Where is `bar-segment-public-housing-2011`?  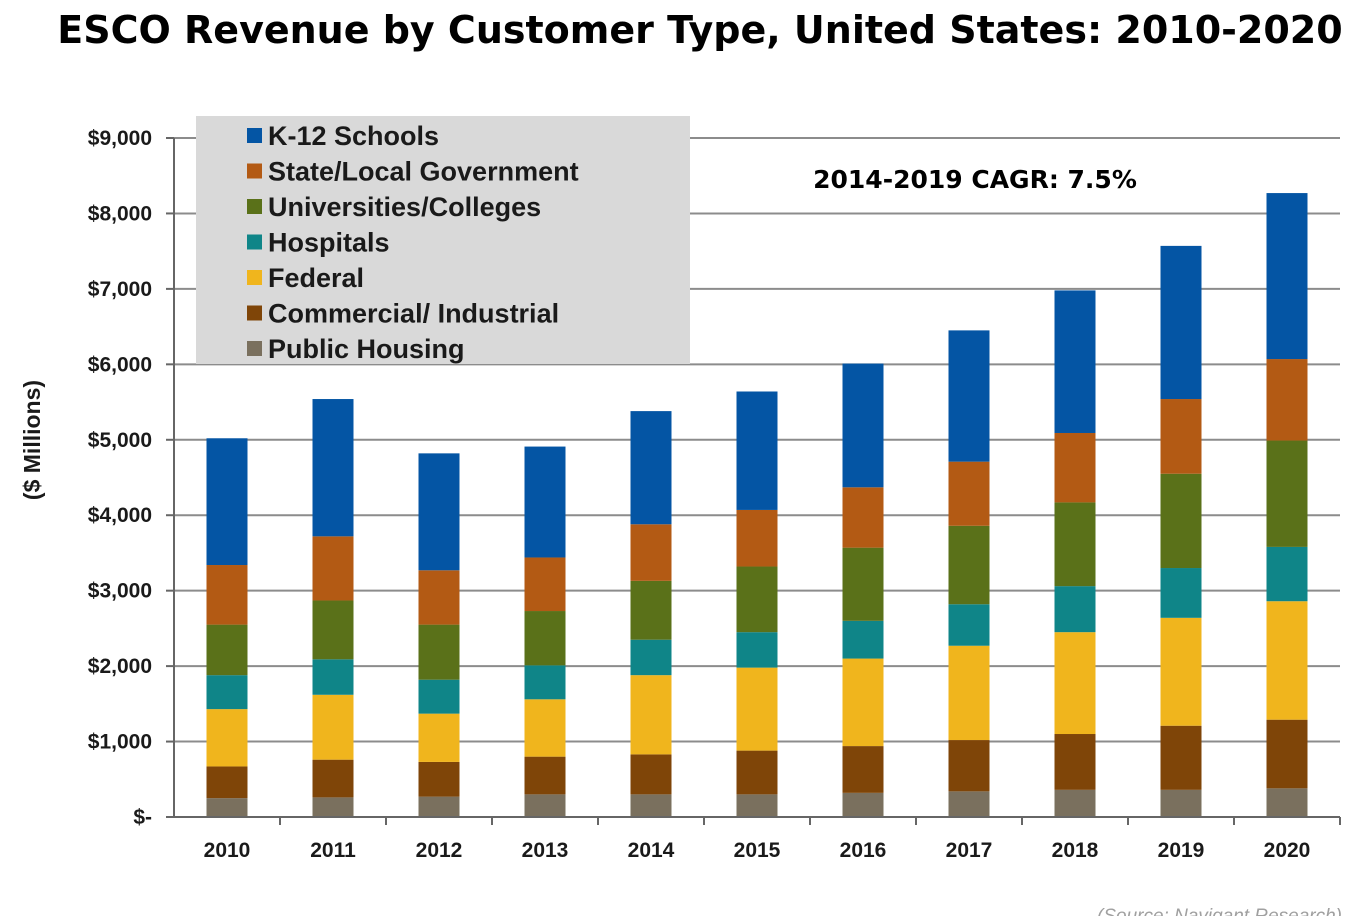 bar-segment-public-housing-2011 is located at coordinates (333, 807).